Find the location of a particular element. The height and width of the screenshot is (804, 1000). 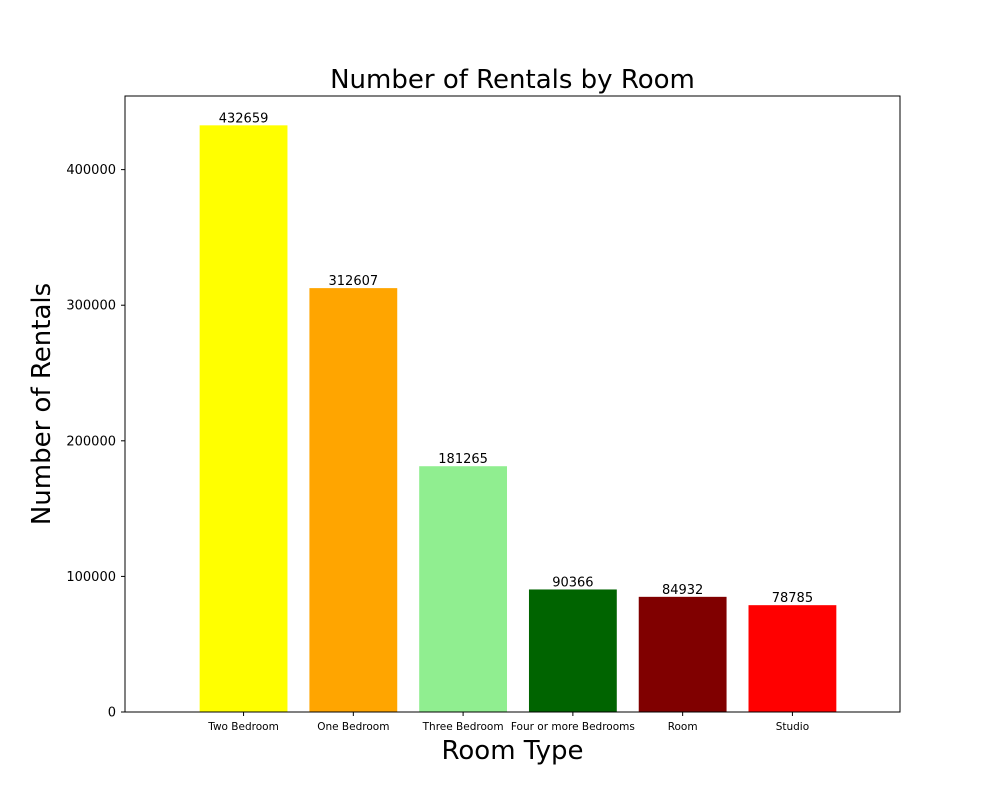

bar-value-label: 78785 is located at coordinates (792, 598).